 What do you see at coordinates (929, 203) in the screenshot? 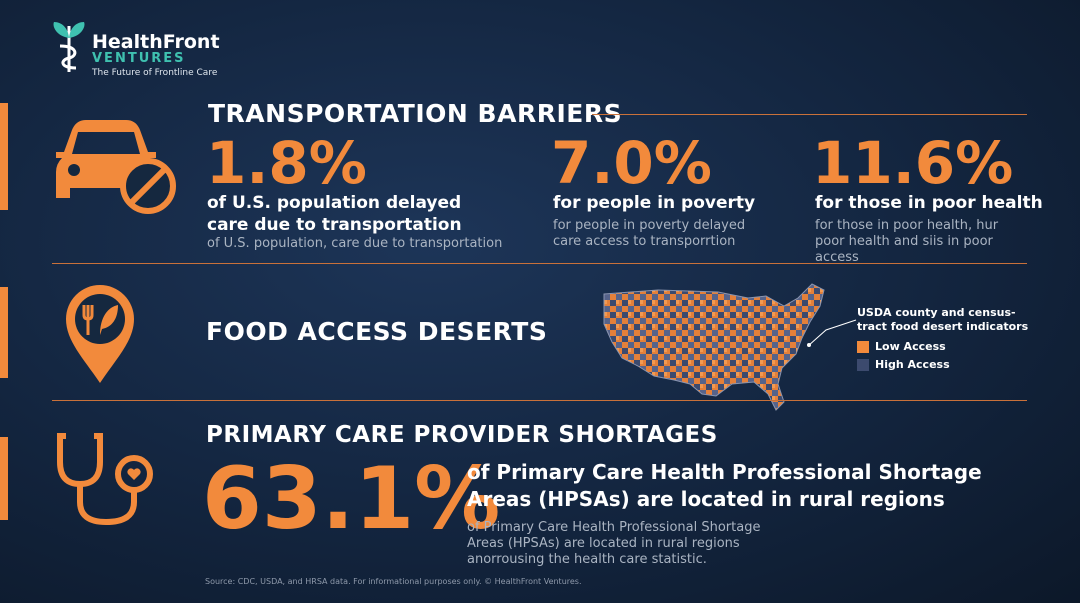
I see `stat-headline: for those in poor health` at bounding box center [929, 203].